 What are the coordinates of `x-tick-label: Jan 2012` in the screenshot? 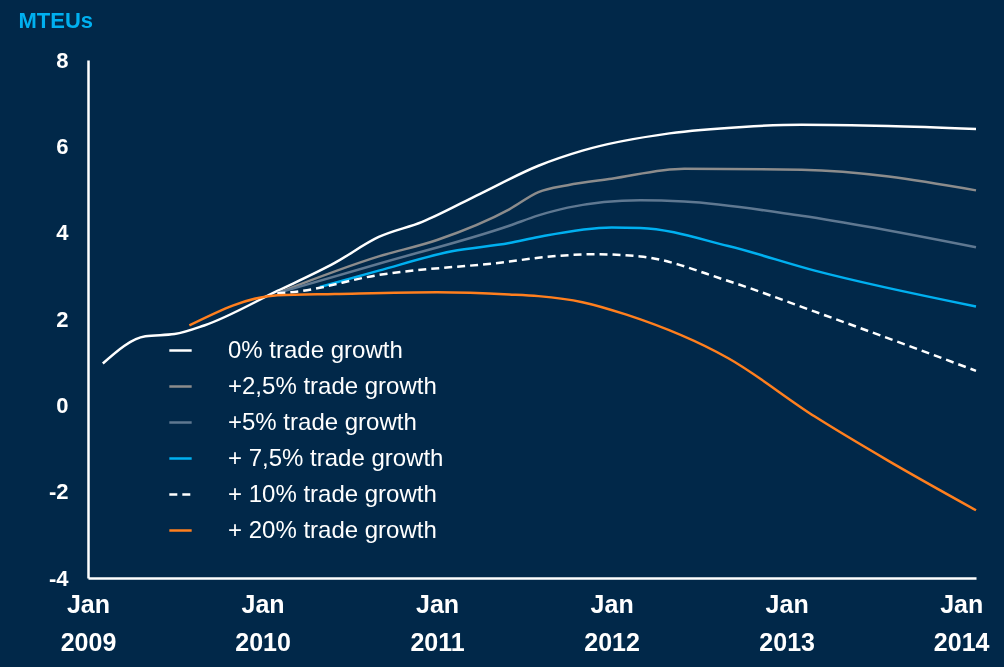 It's located at (612, 622).